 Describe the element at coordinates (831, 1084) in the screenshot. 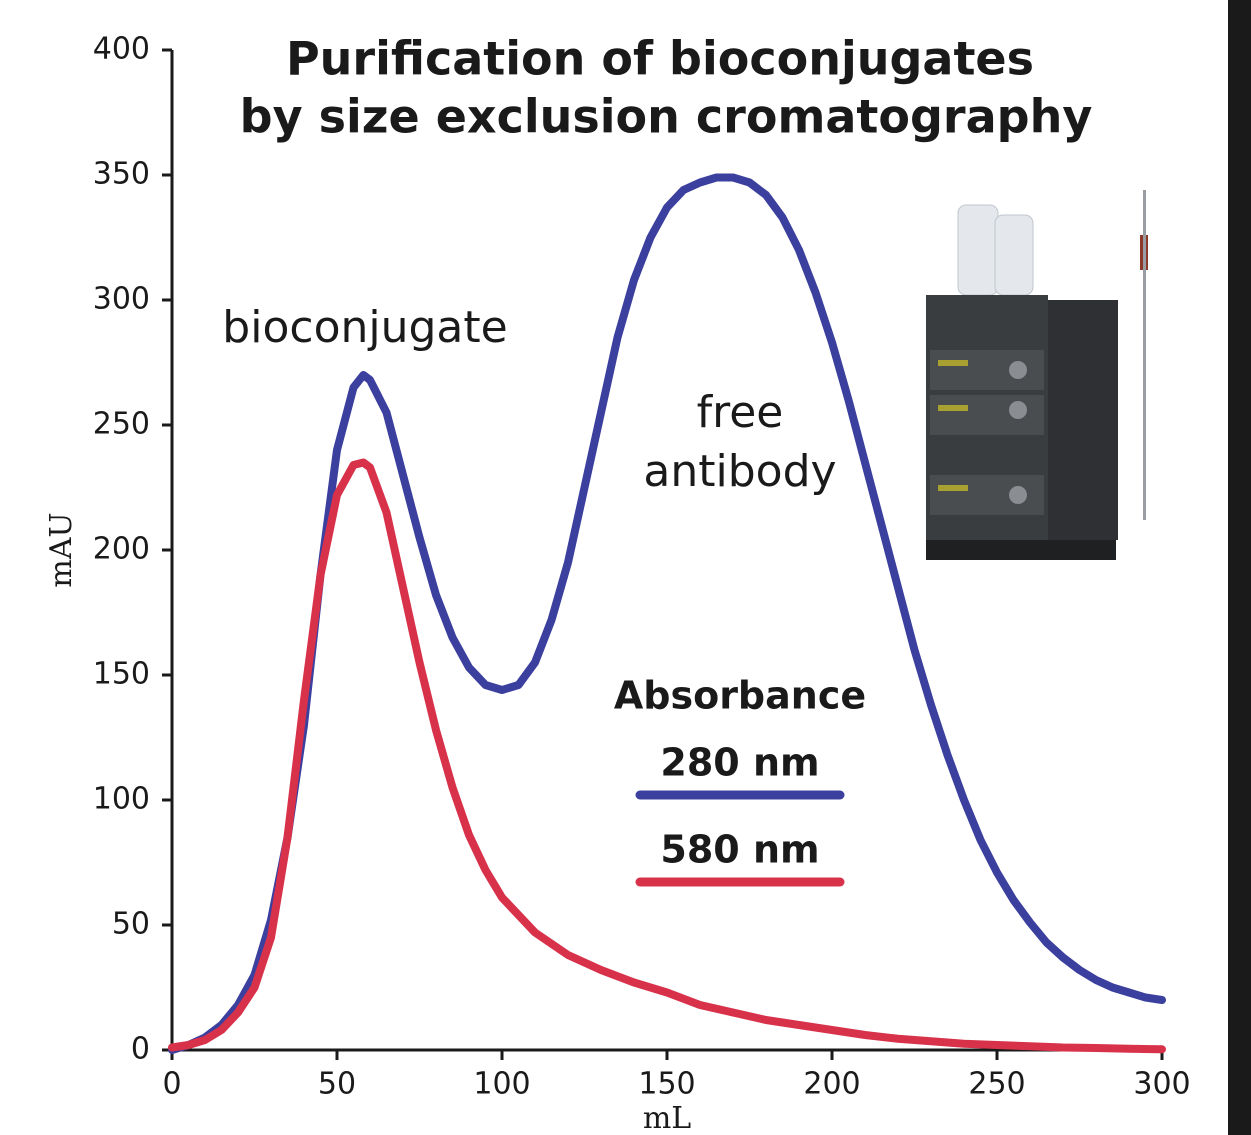

I see `x-tick-label: 200` at that location.